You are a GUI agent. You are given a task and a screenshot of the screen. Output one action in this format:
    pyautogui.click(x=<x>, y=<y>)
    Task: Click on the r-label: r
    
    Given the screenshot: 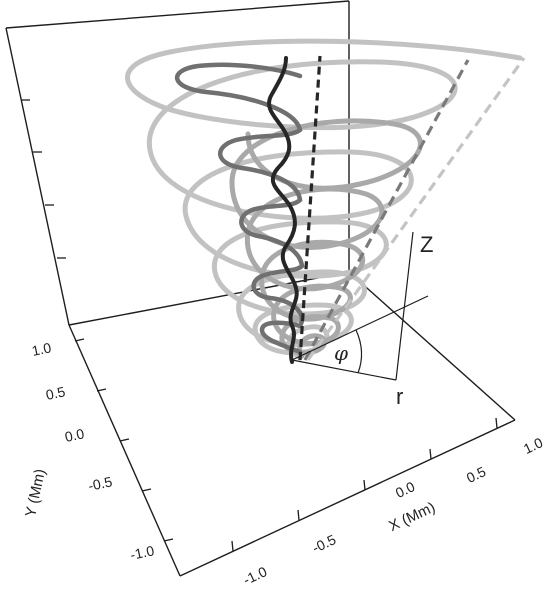 What is the action you would take?
    pyautogui.click(x=399, y=396)
    